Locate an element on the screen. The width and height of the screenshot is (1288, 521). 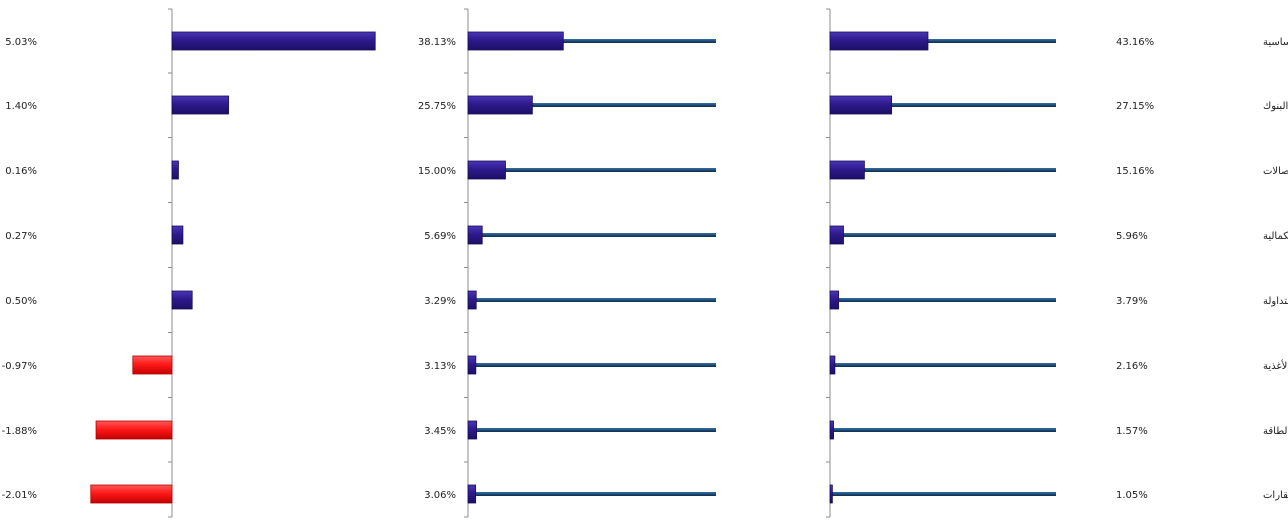
sector-name-label: الطاقة is located at coordinates (1275, 431).